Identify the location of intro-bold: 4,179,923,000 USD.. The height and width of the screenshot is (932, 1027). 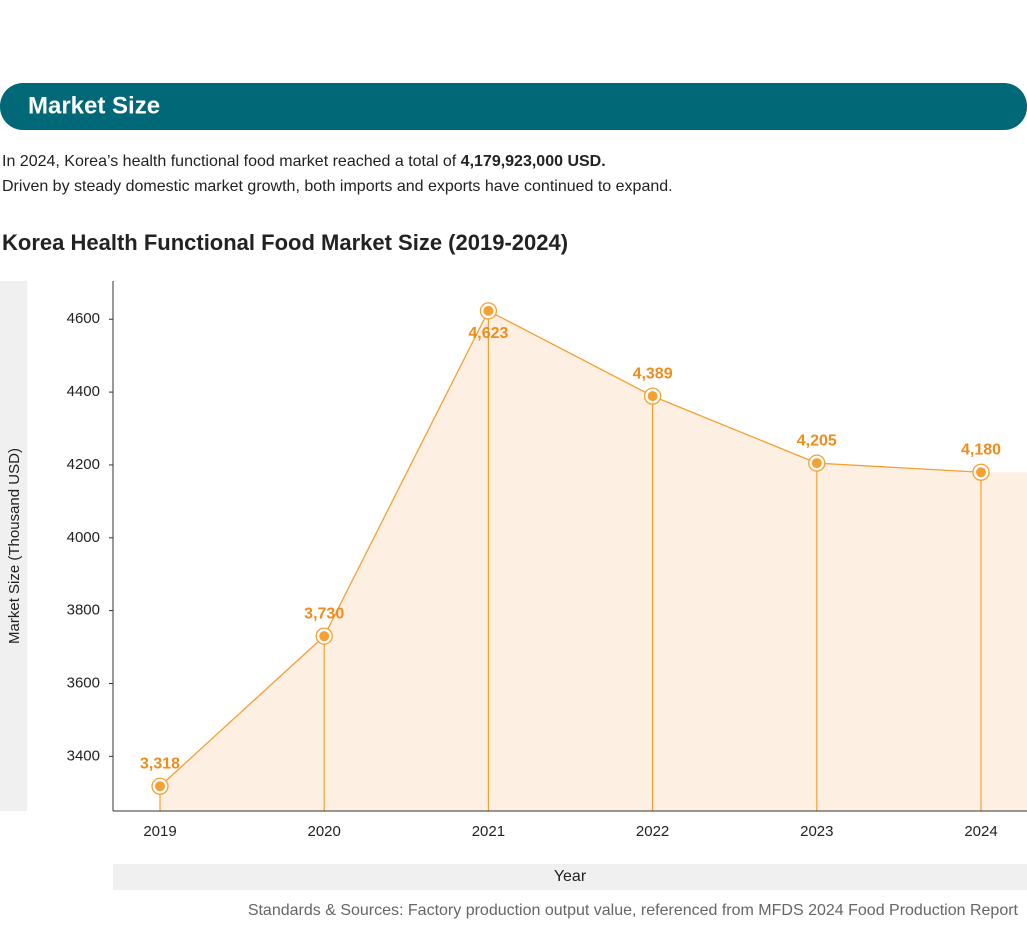
(533, 161).